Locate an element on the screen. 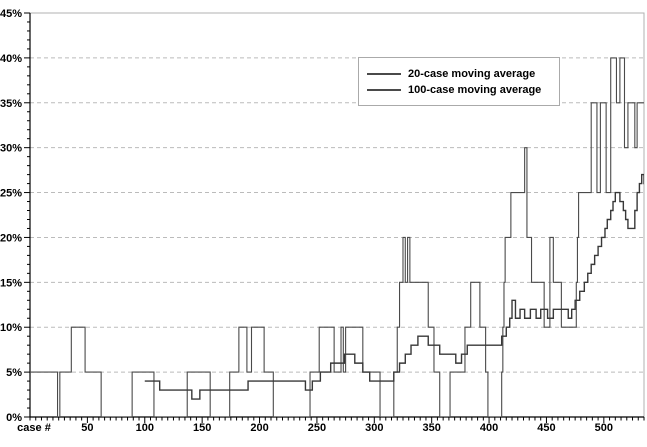  legend-entry-20-case: 20-case moving average is located at coordinates (459, 74).